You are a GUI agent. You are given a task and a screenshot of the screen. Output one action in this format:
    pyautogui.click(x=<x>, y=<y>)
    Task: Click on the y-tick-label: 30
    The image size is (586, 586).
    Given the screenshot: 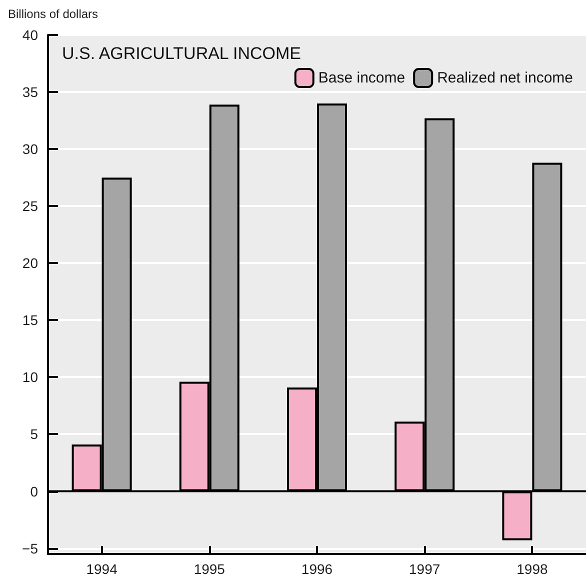 What is the action you would take?
    pyautogui.click(x=30, y=149)
    